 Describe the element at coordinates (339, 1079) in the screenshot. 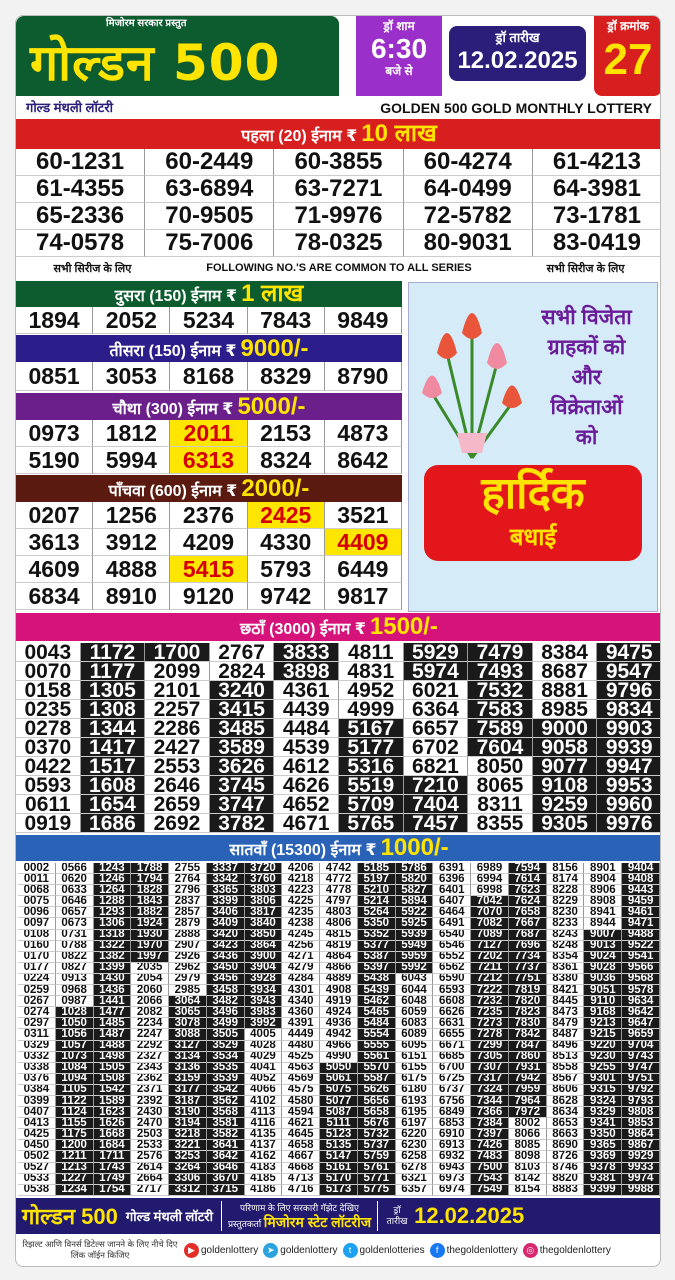

I see `prize-number: 5061` at that location.